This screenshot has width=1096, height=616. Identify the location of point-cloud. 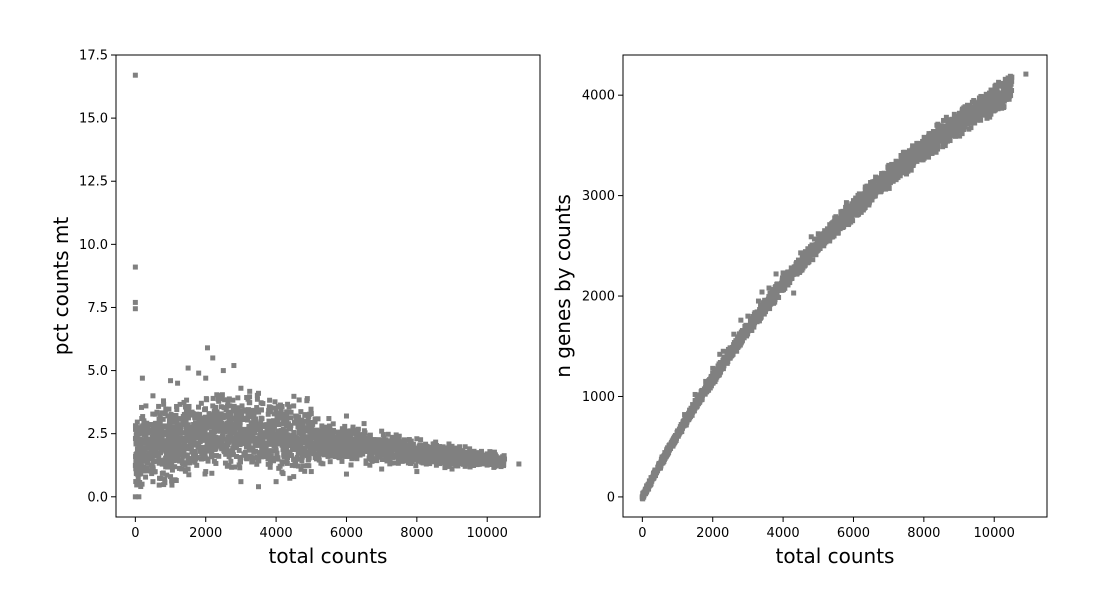
(320, 439).